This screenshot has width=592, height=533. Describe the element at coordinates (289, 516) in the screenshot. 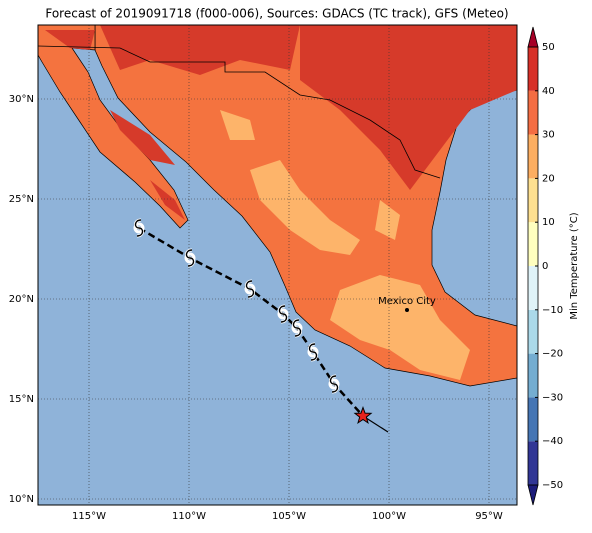

I see `x-tick-label: 105°W` at that location.